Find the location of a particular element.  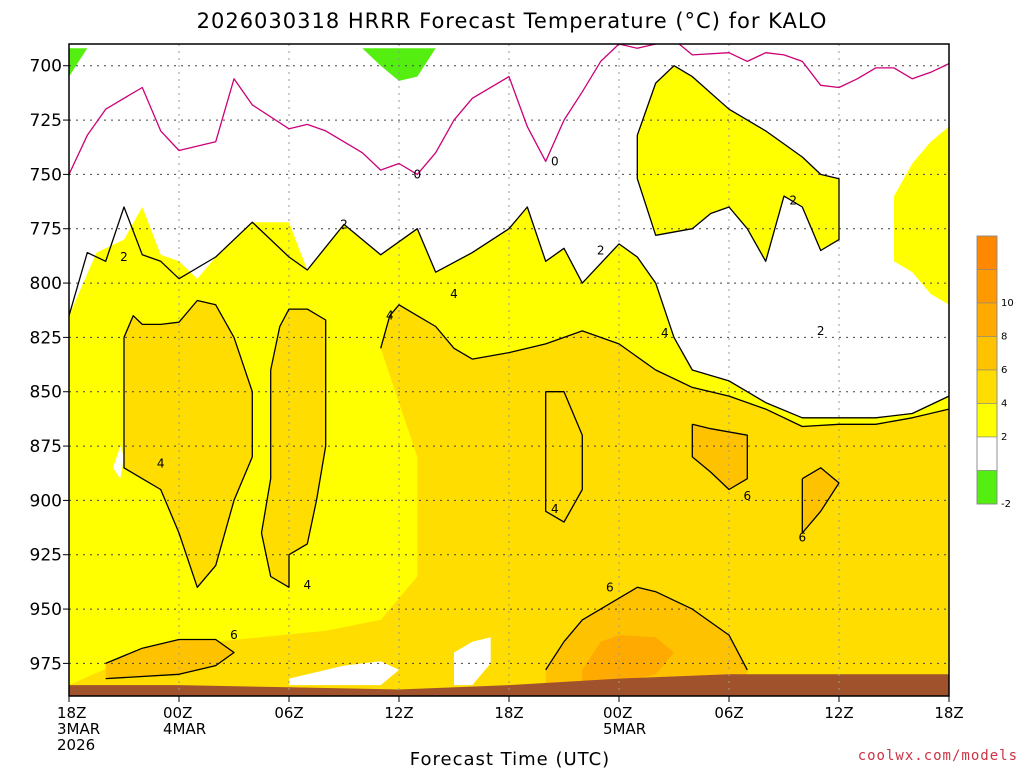

fill-region-6-8-d is located at coordinates (820, 500).